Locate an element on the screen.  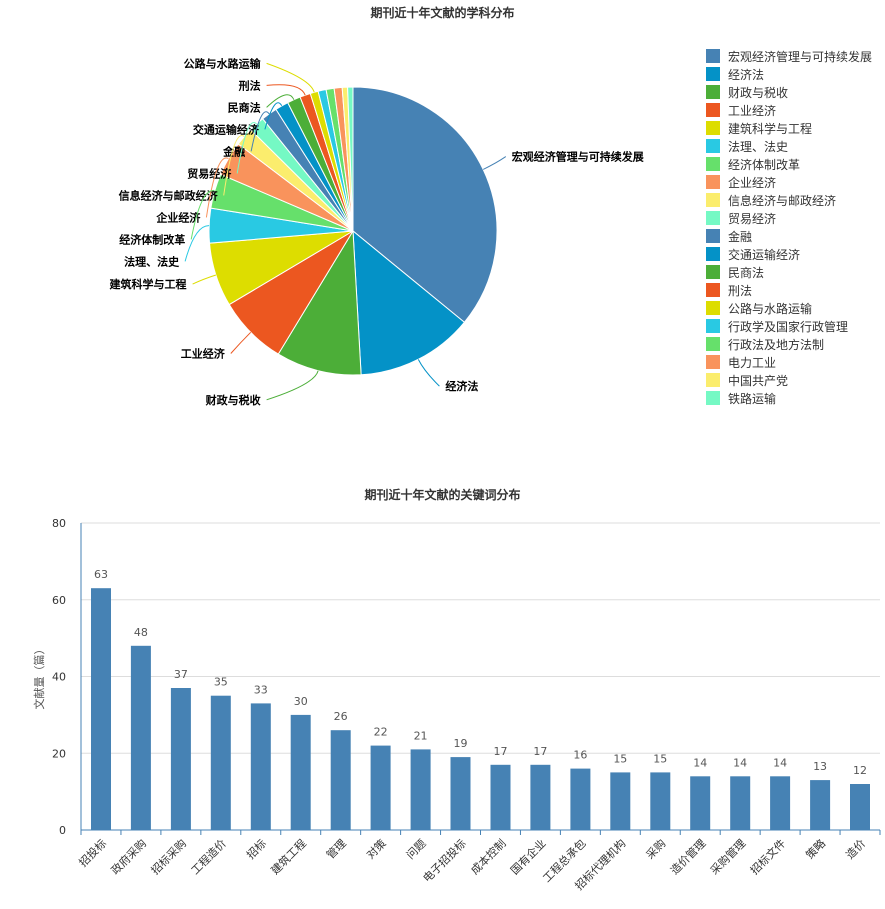
legend-label: 刑法 is located at coordinates (740, 290).